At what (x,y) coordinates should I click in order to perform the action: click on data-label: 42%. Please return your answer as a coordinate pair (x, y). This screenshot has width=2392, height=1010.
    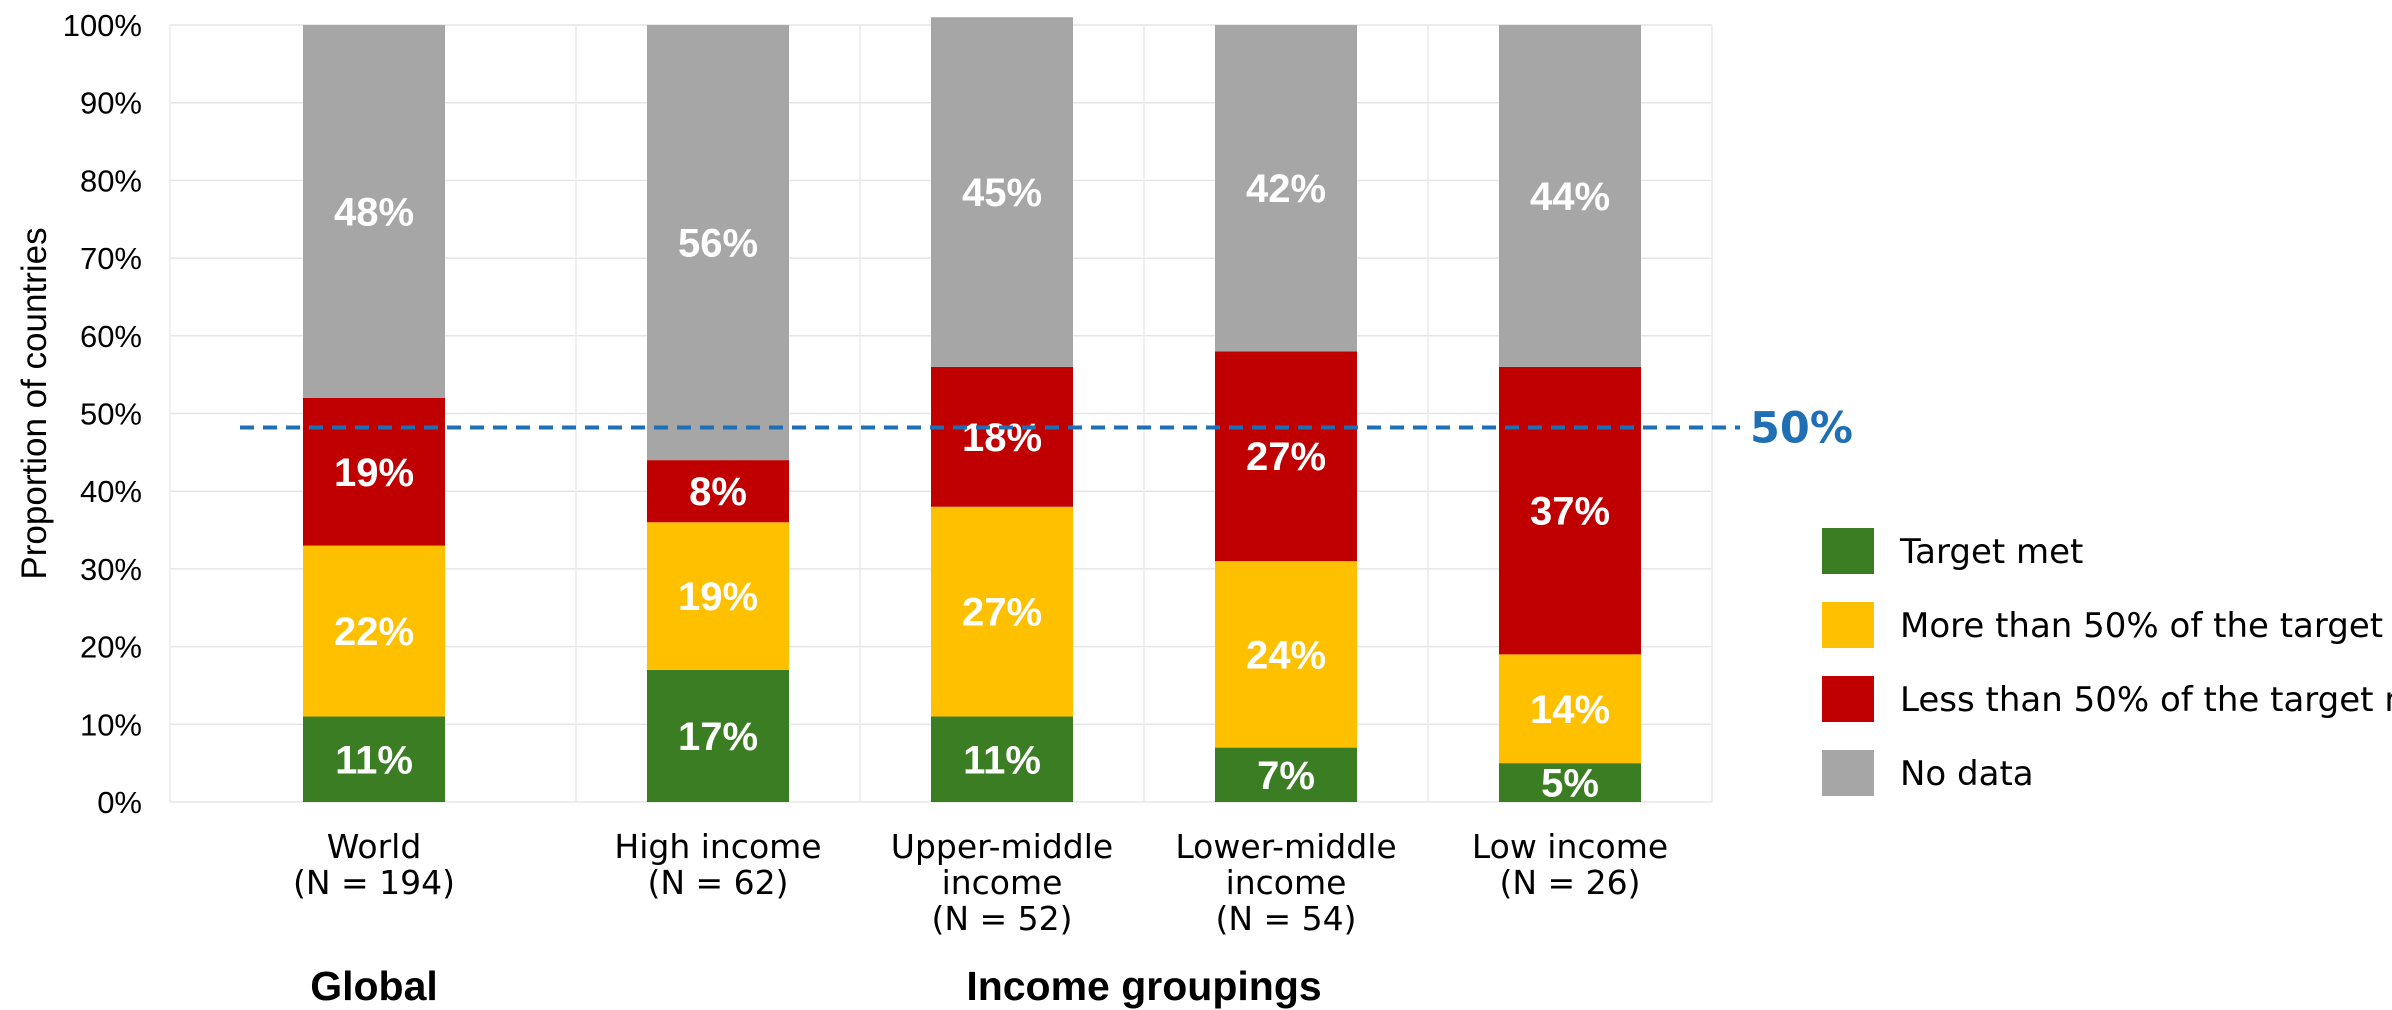
    Looking at the image, I should click on (1286, 189).